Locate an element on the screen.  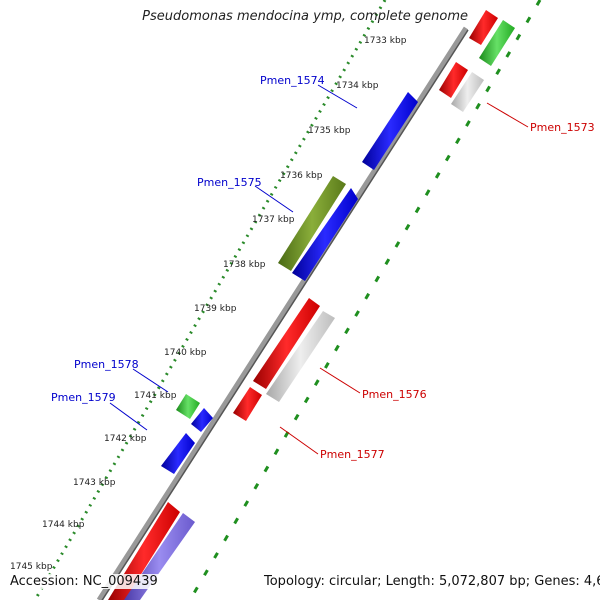
tick-label: 1733 kbp is located at coordinates (385, 41).